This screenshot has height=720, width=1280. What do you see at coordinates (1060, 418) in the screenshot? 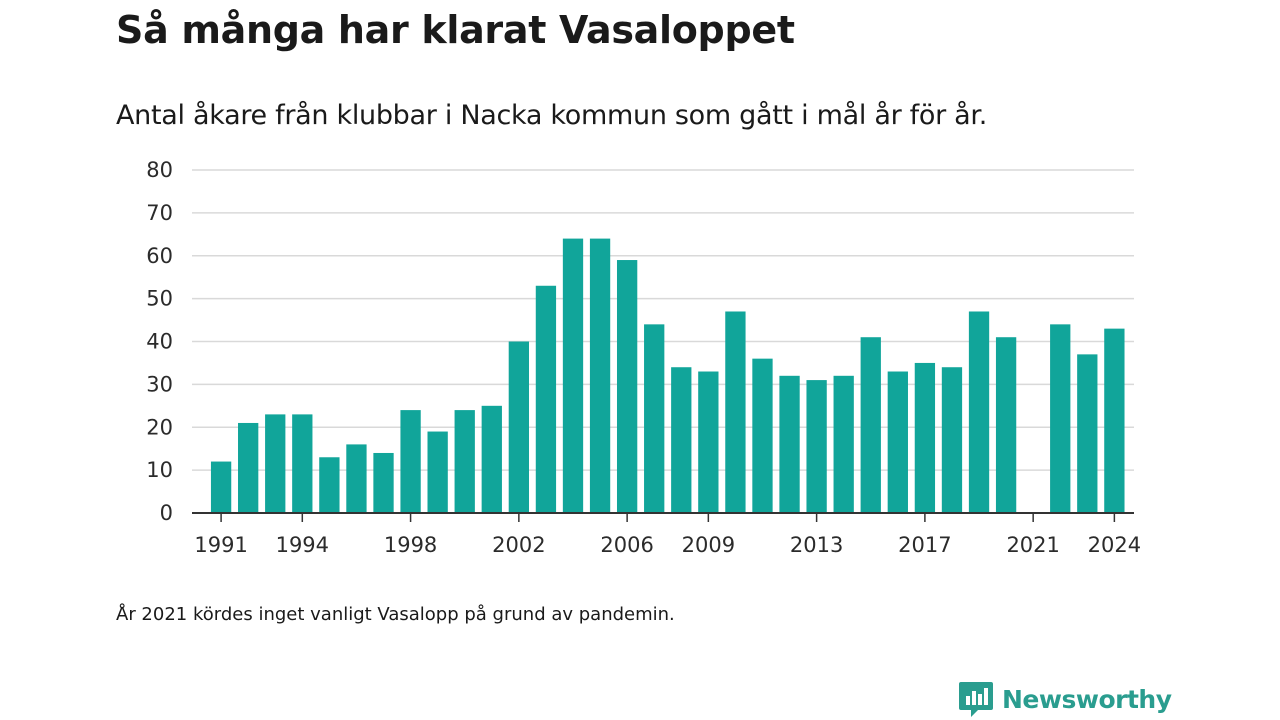
I see `bar-2022` at bounding box center [1060, 418].